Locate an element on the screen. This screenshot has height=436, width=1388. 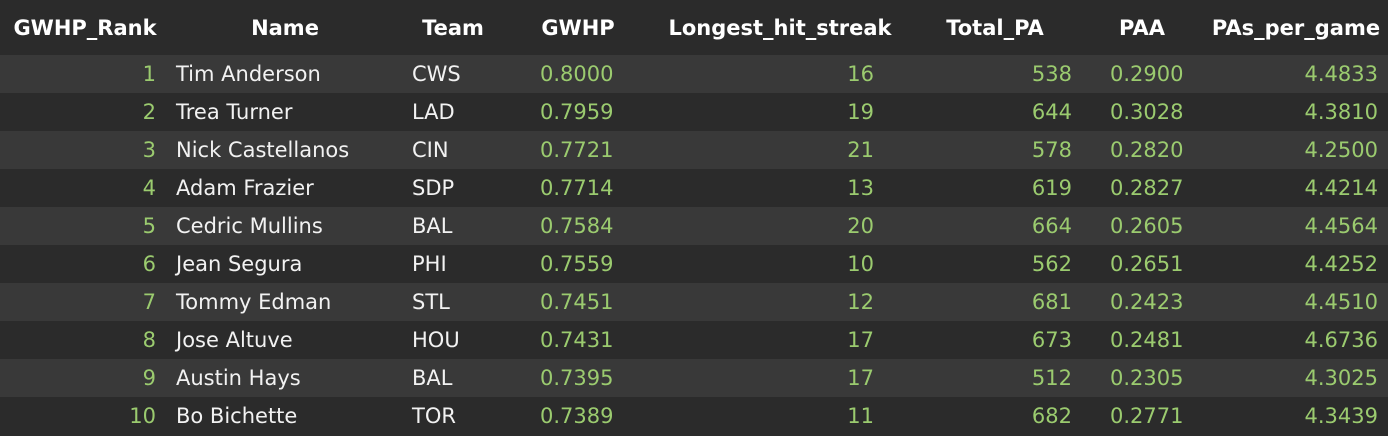
cell-total-pa: 673 is located at coordinates (1051, 340).